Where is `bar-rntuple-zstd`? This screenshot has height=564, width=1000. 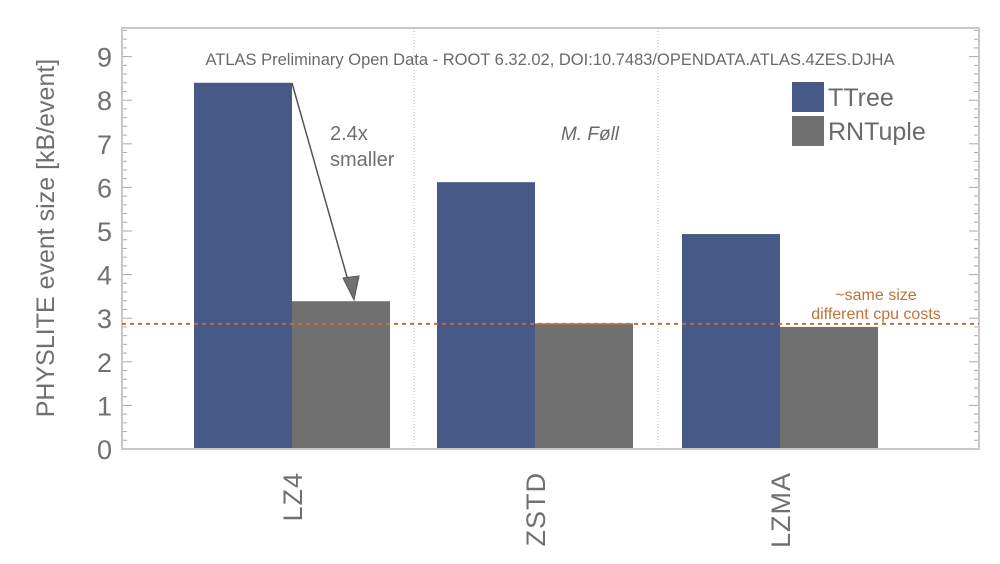 bar-rntuple-zstd is located at coordinates (584, 386).